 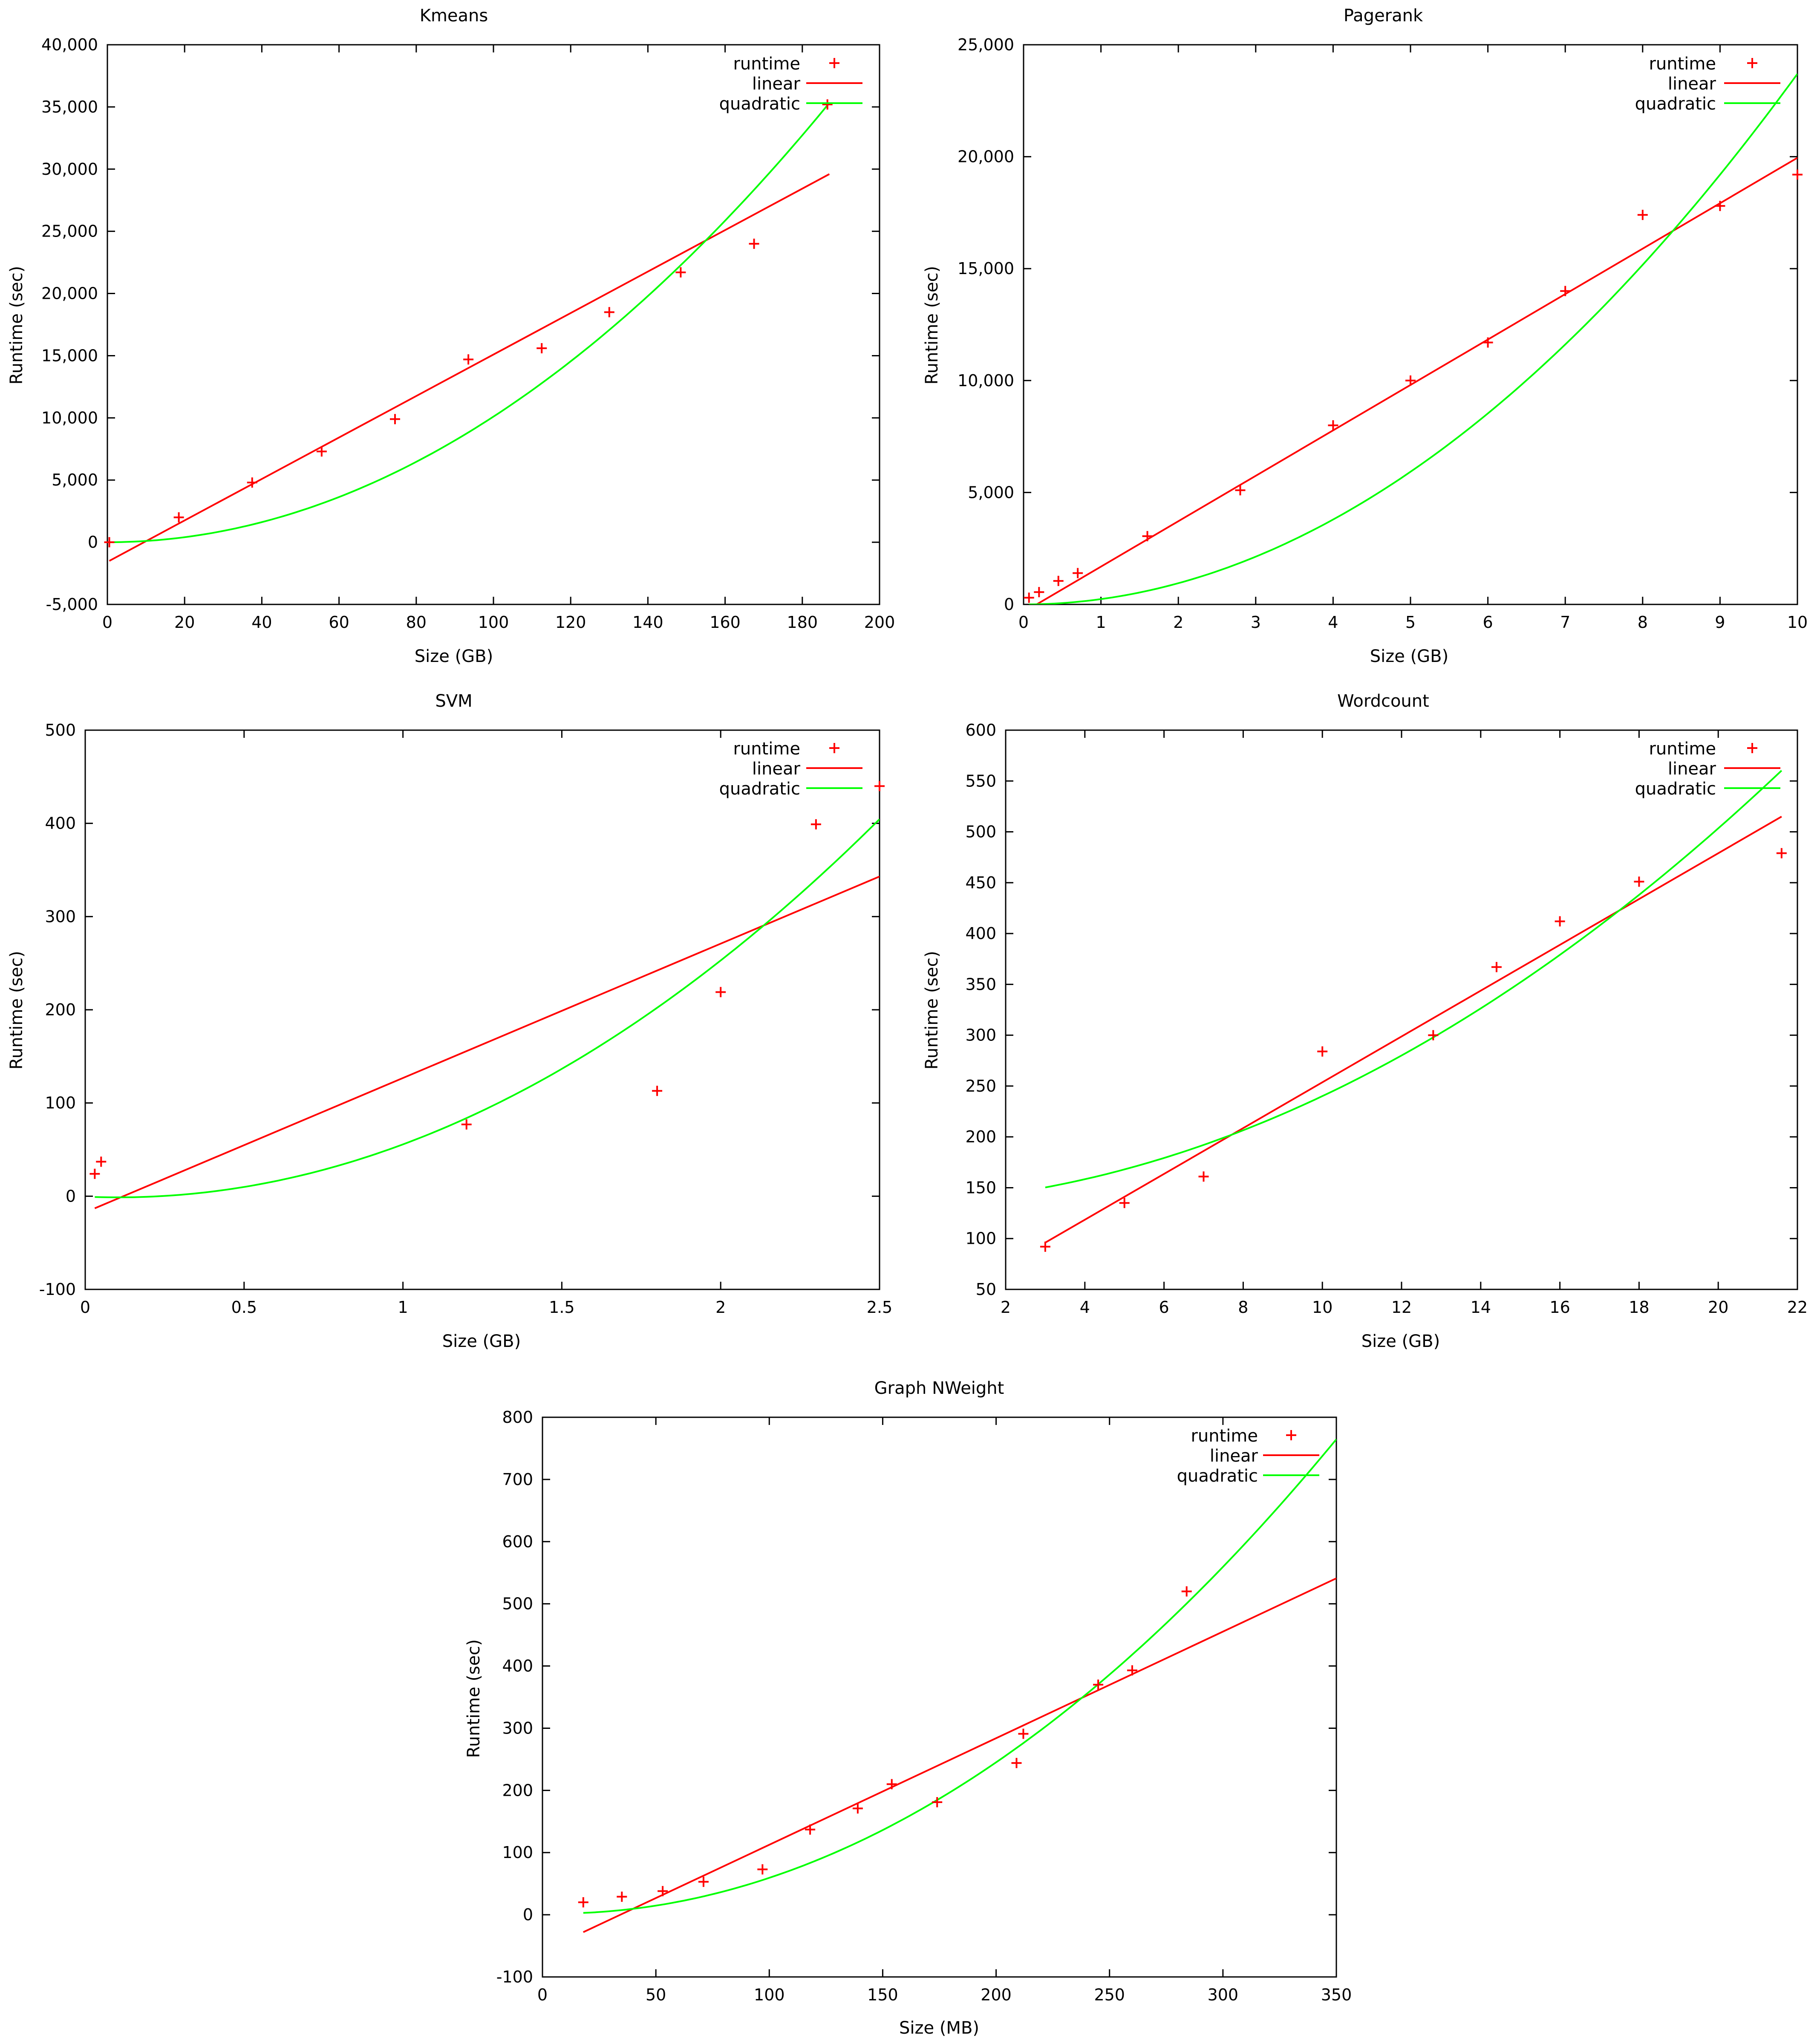 What do you see at coordinates (1383, 701) in the screenshot?
I see `chart-title-wordcount: Wordcount` at bounding box center [1383, 701].